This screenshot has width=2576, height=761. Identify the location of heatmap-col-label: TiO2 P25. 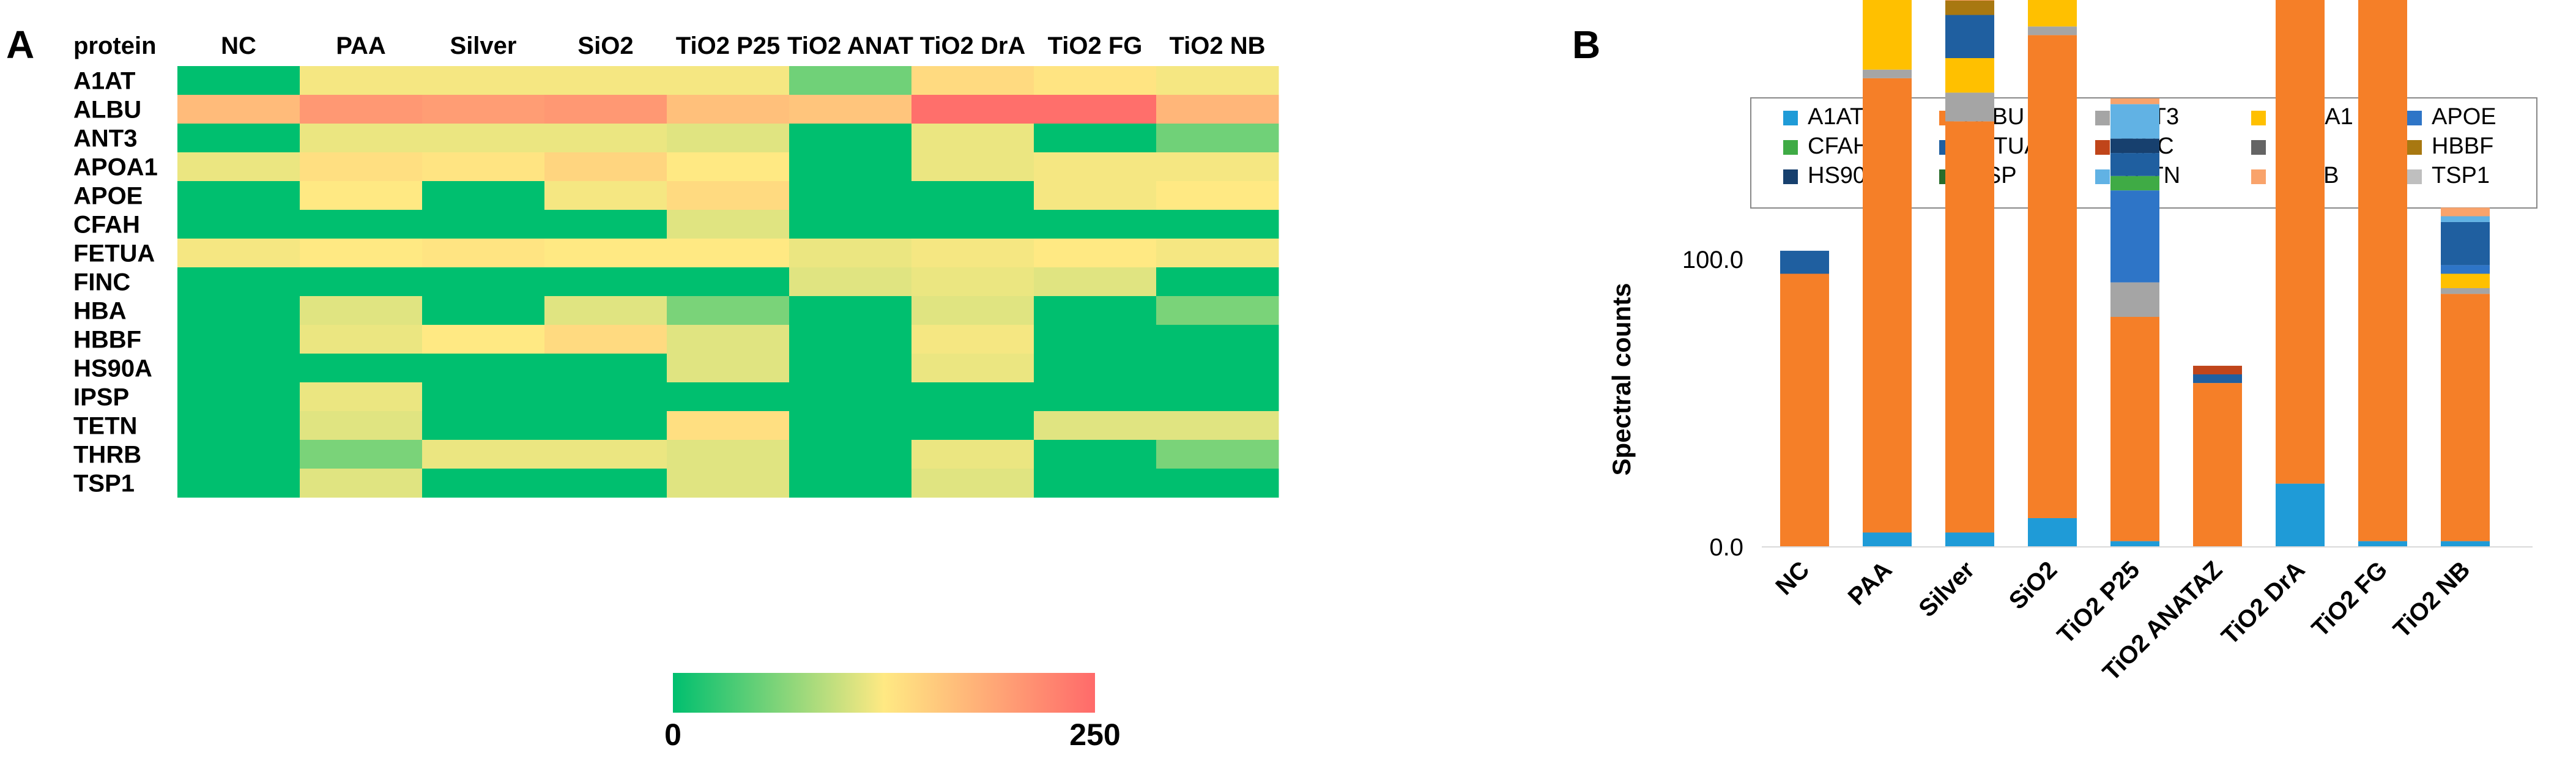
(728, 45).